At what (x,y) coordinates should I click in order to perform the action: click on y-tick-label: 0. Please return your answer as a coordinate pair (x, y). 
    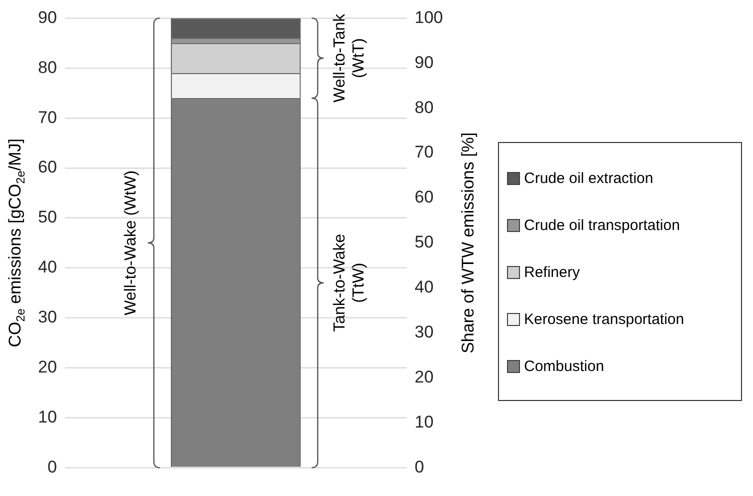
    Looking at the image, I should click on (52, 466).